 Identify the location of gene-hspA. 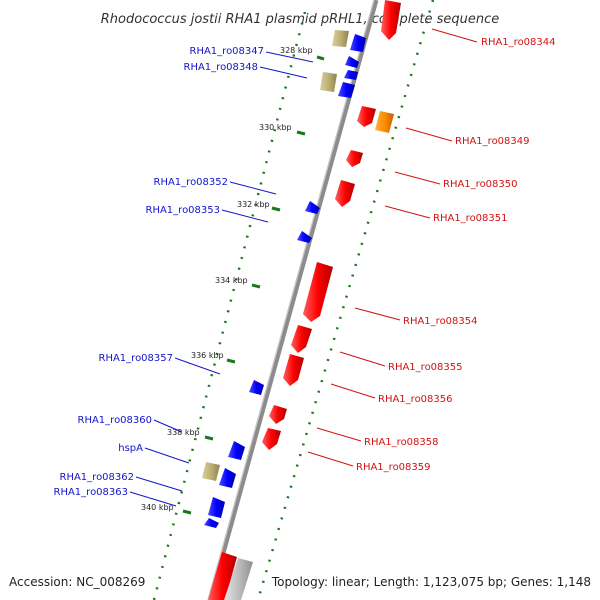
(211, 471).